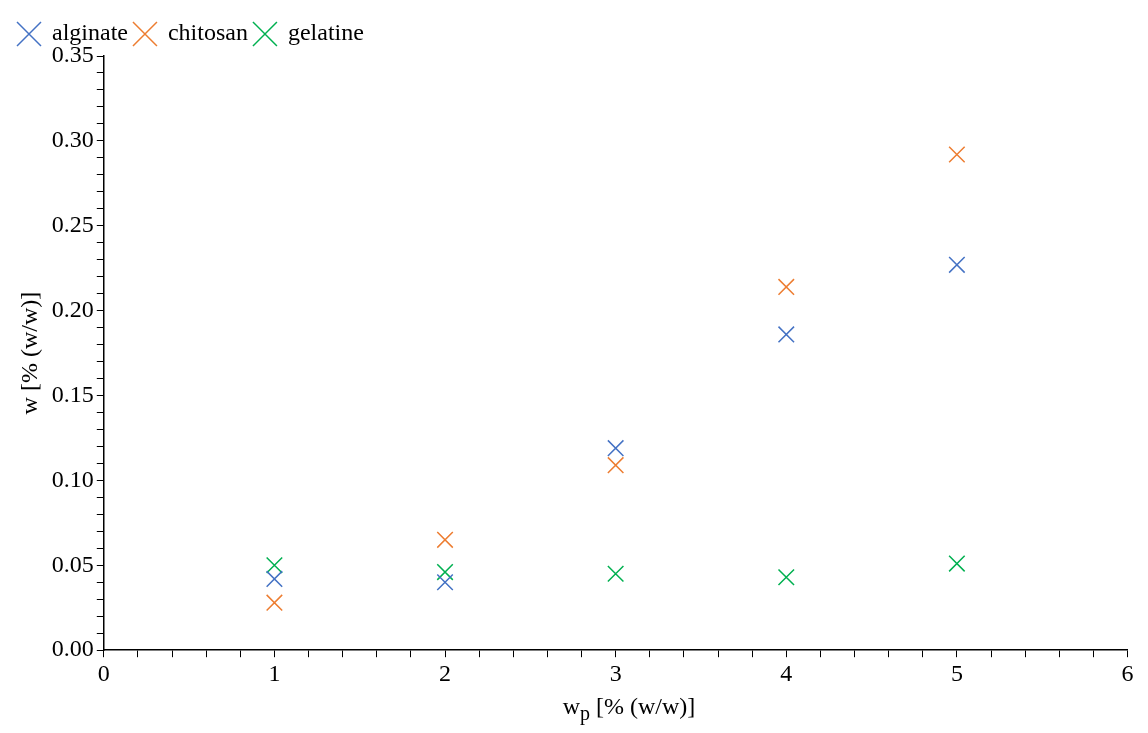 Image resolution: width=1148 pixels, height=733 pixels. I want to click on x-tick-label: 2, so click(445, 672).